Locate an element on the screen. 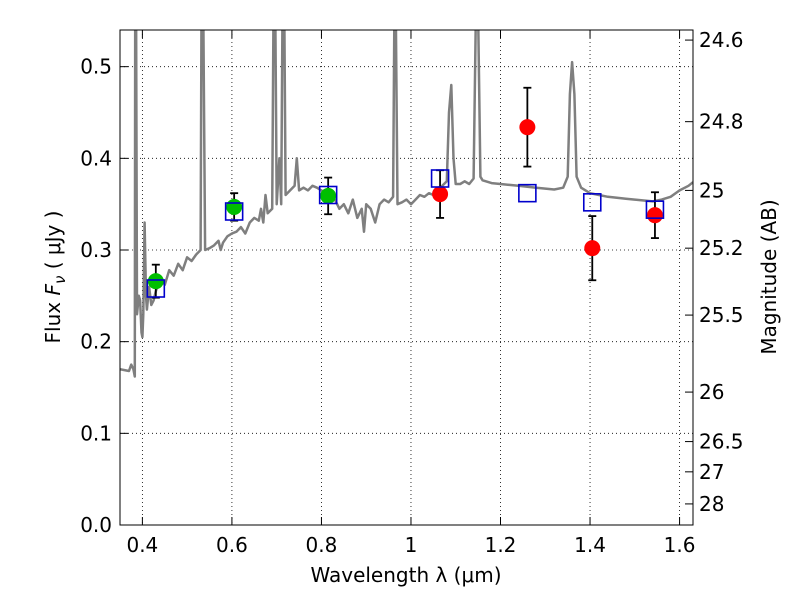  x-tick-labels: 0.4 0.6 0.8 1 1.2 1.4 1.6 is located at coordinates (410, 545).